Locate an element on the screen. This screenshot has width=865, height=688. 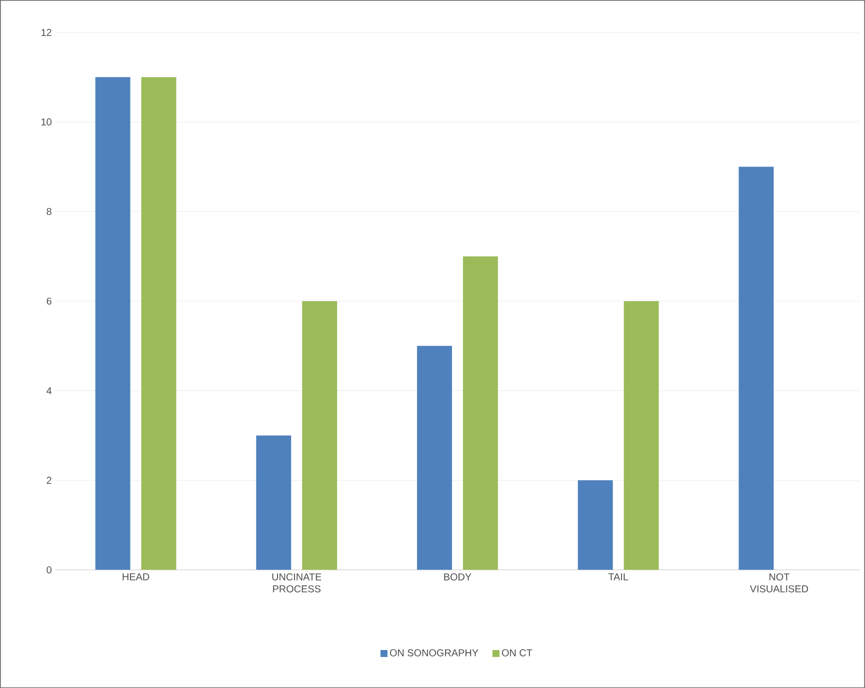
legend-label: ON SONOGRAPHY is located at coordinates (434, 652).